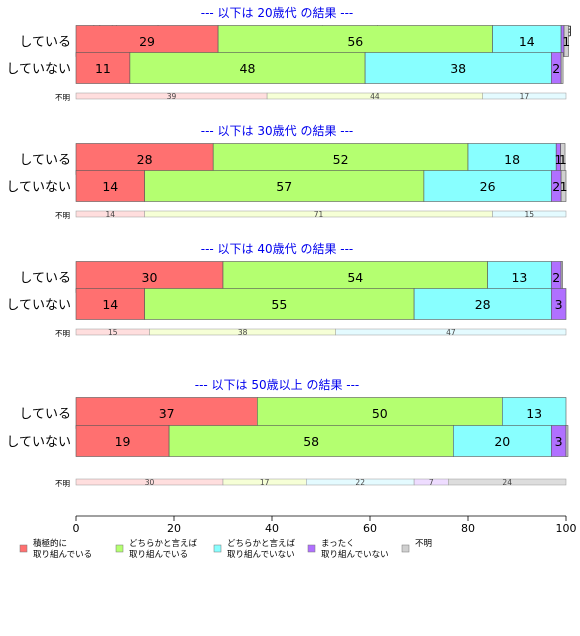 The width and height of the screenshot is (580, 636). I want to click on x-tick-label: 40, so click(272, 528).